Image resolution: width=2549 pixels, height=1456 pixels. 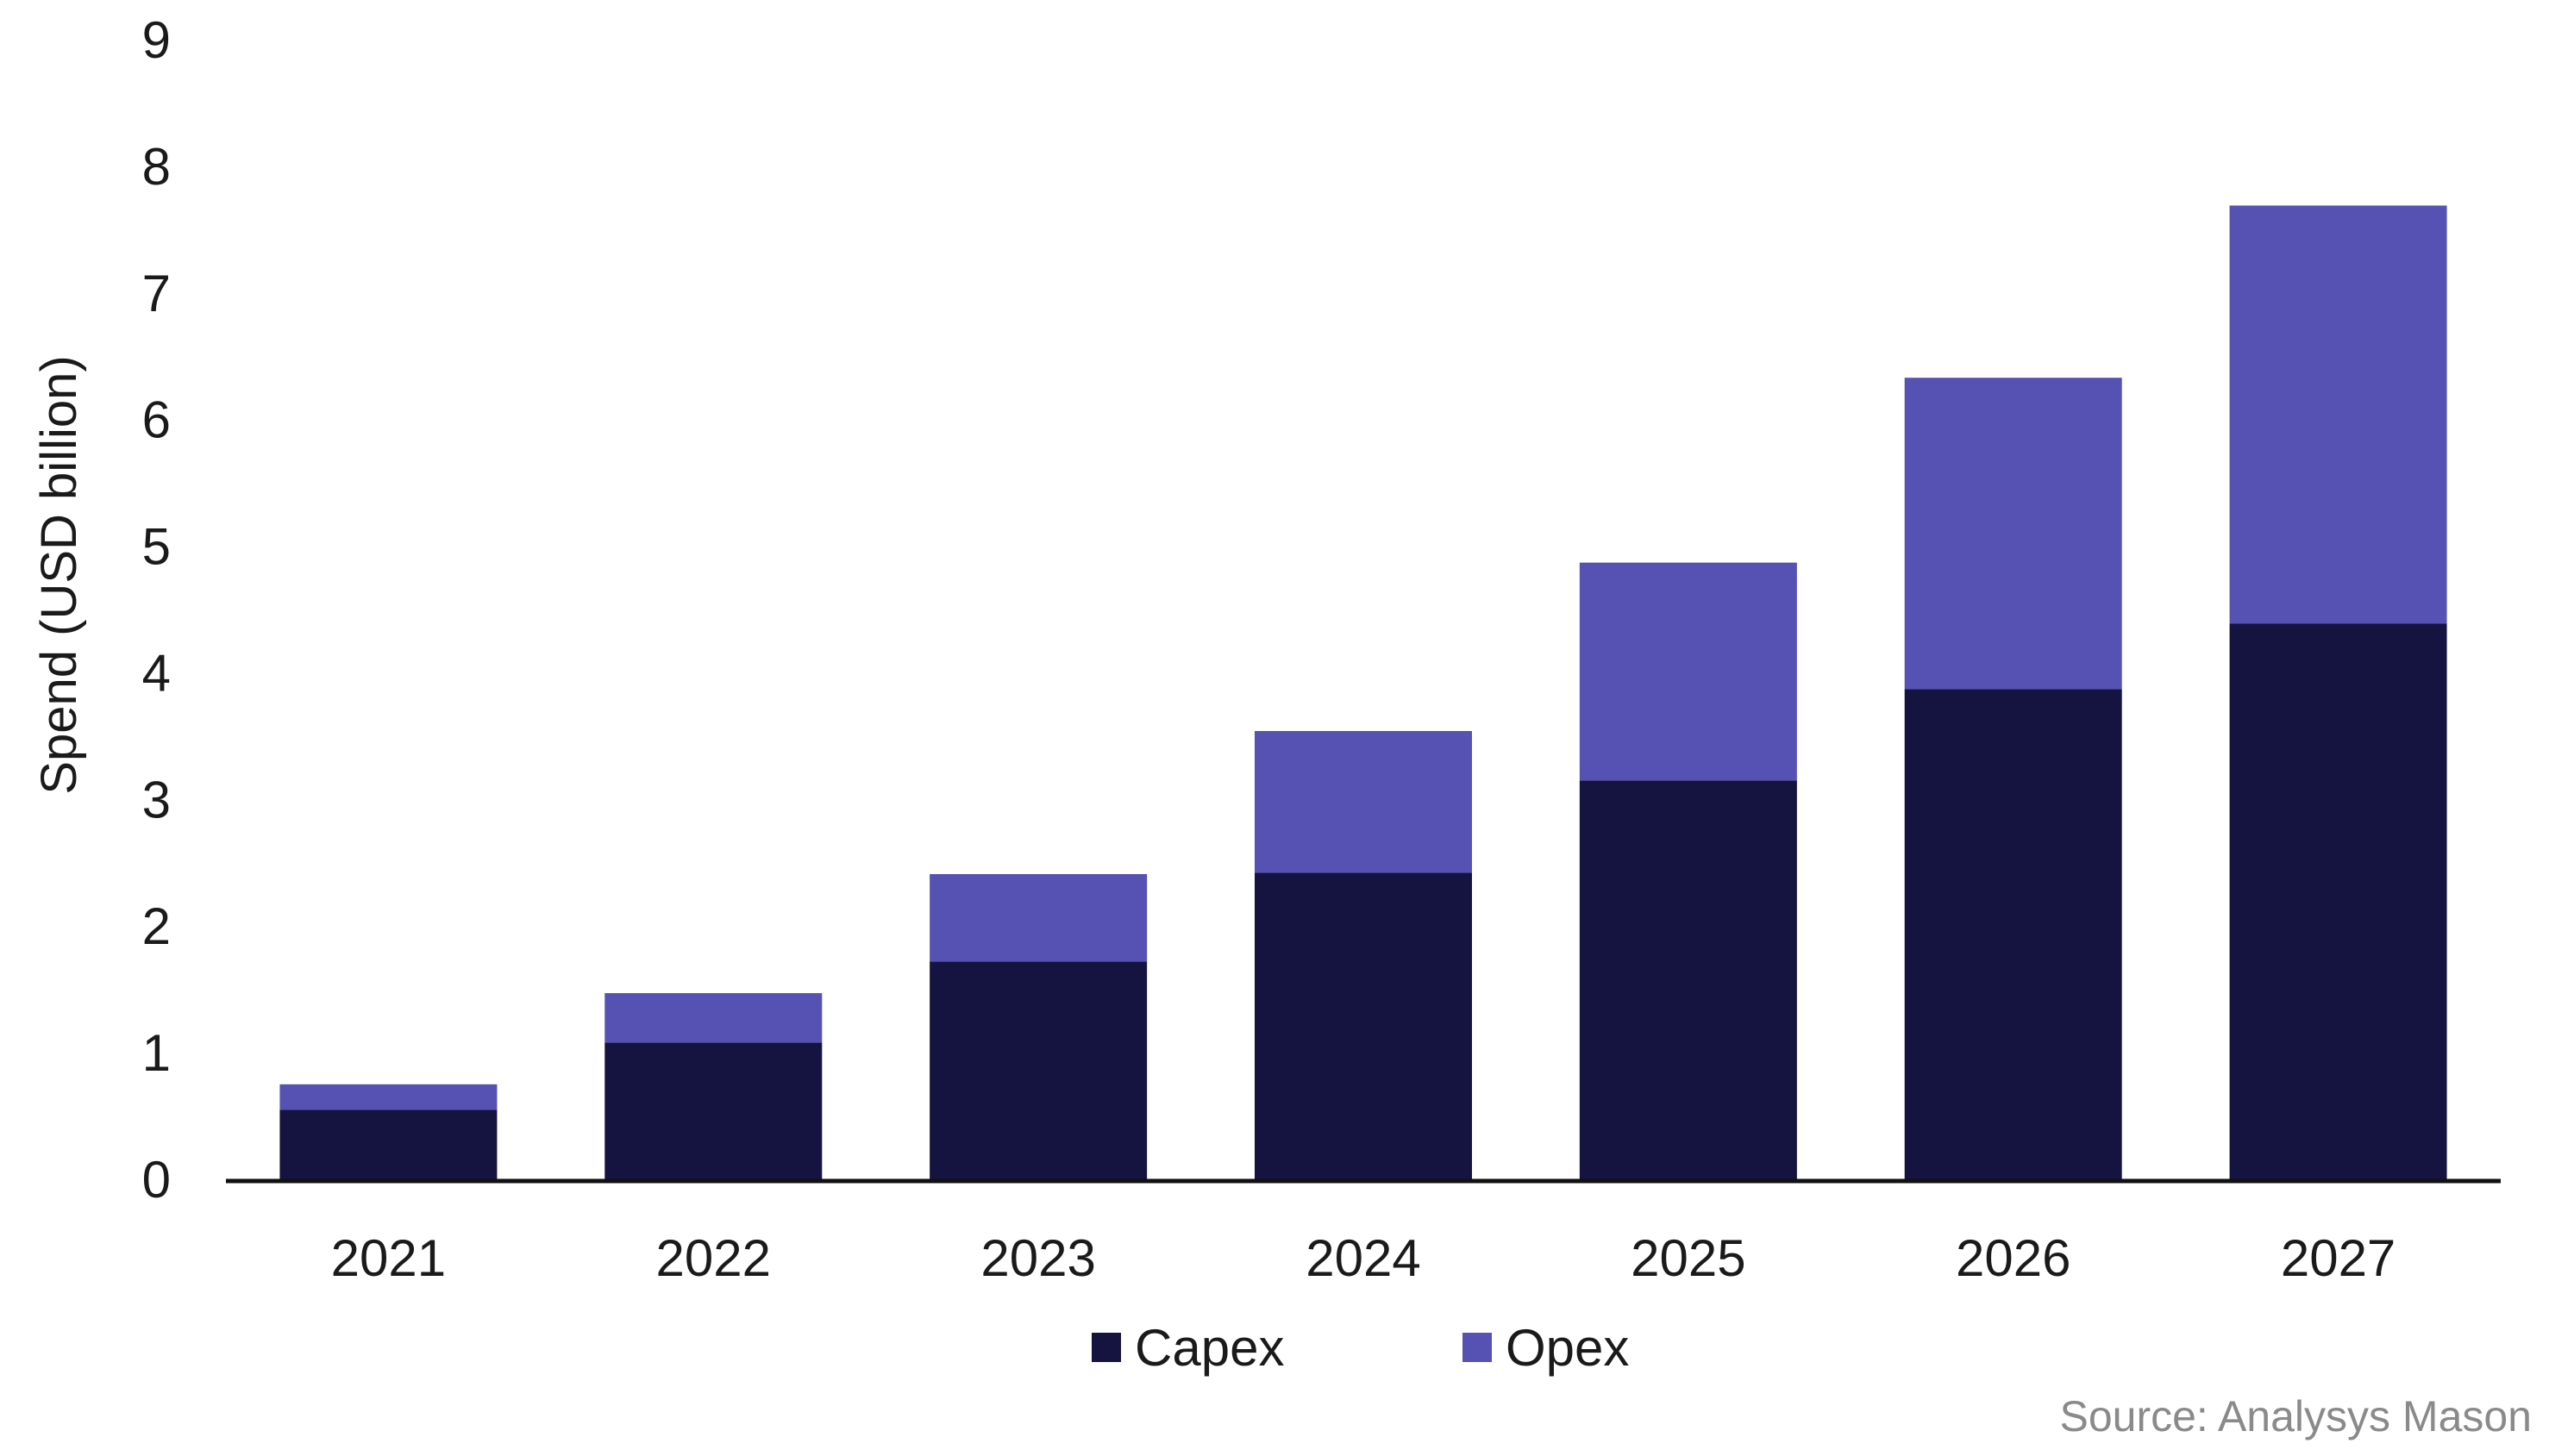 What do you see at coordinates (156, 800) in the screenshot?
I see `y-tick-label: 3` at bounding box center [156, 800].